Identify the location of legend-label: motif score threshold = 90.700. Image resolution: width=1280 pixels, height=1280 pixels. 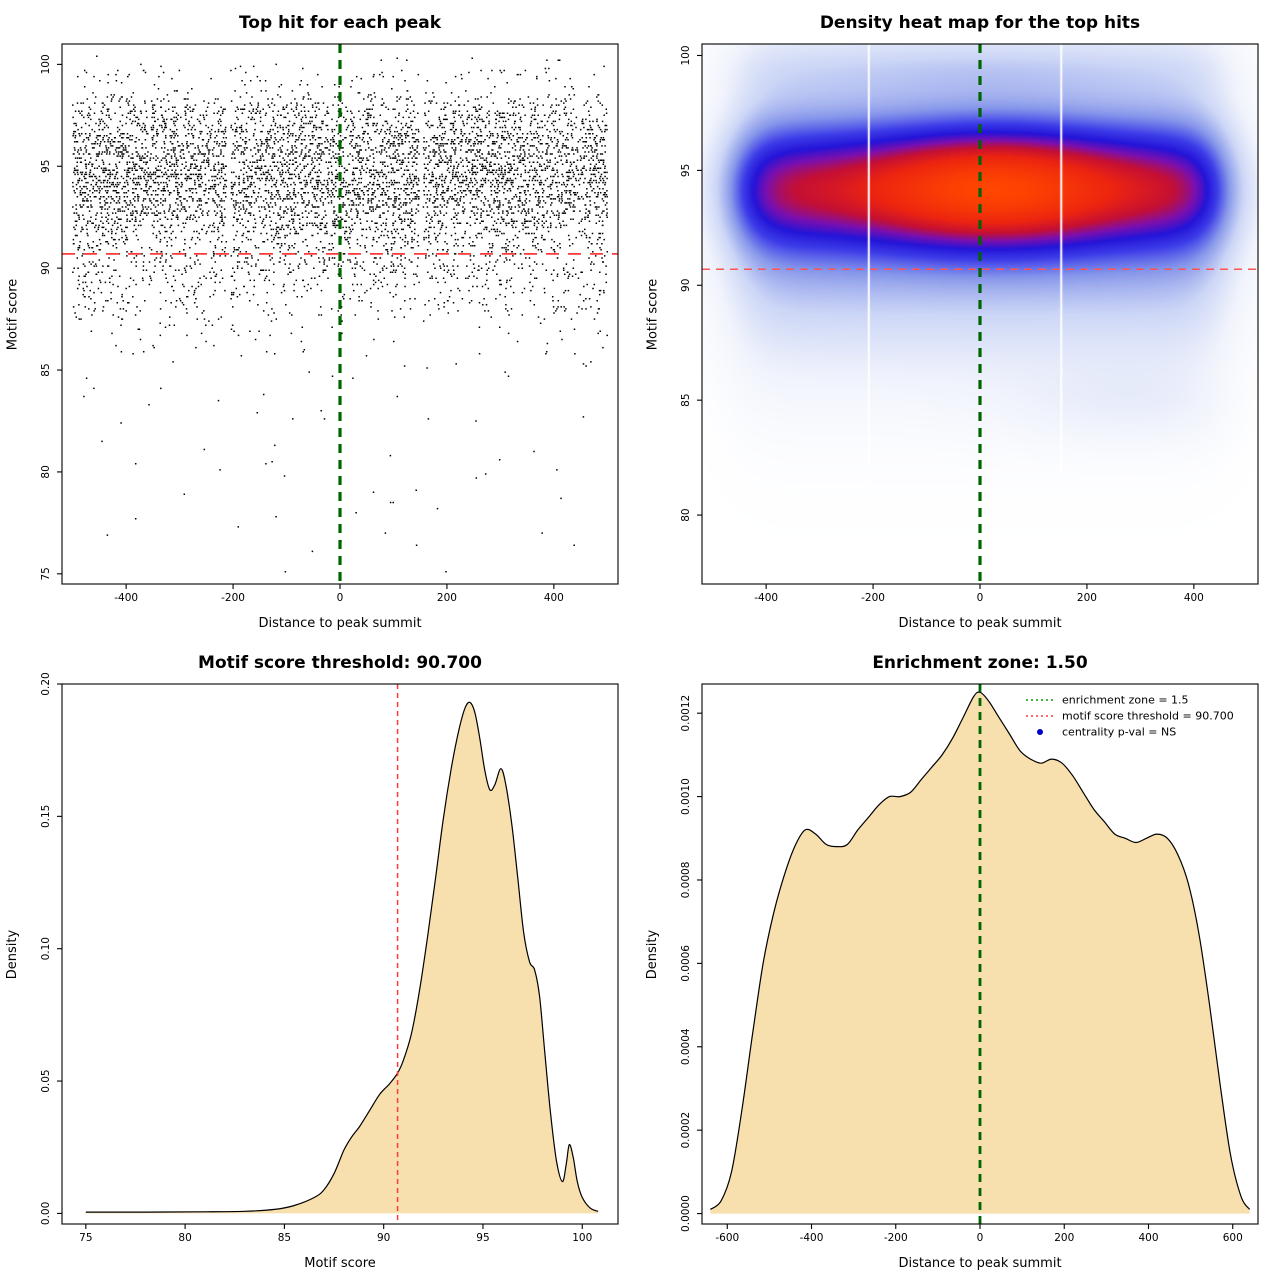
(1148, 716).